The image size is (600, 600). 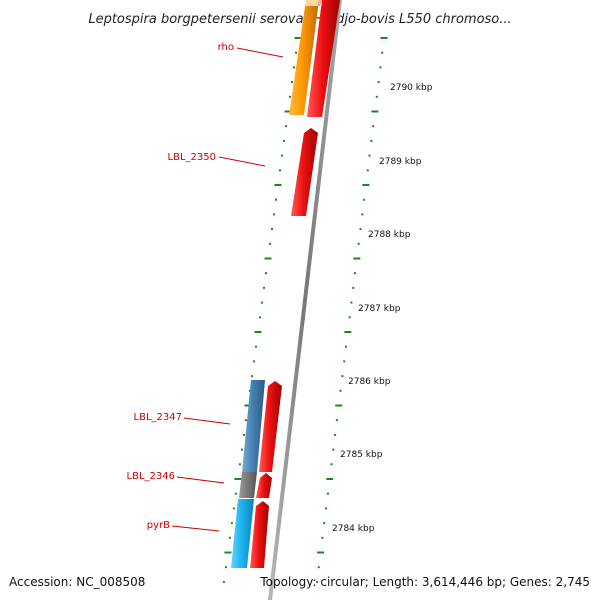 What do you see at coordinates (253, 426) in the screenshot?
I see `gene-lbl2347-bar` at bounding box center [253, 426].